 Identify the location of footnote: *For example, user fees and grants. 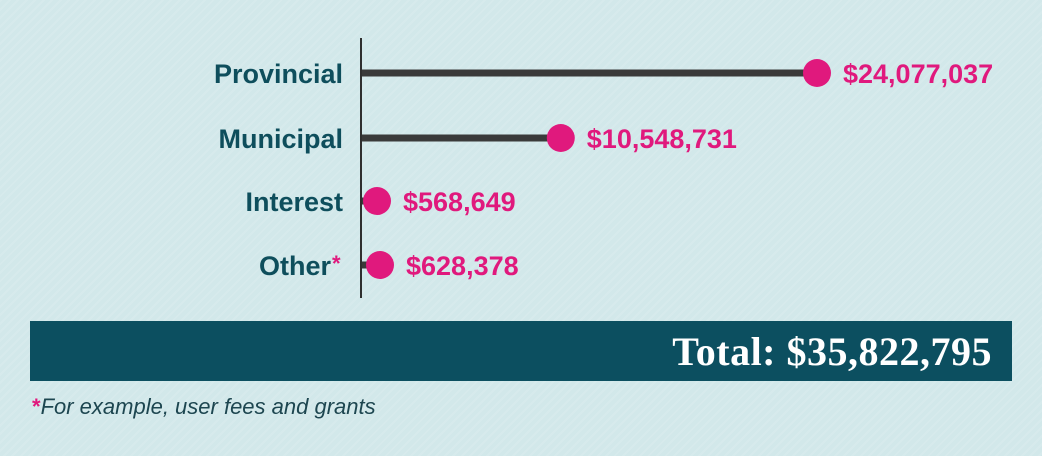
(204, 407).